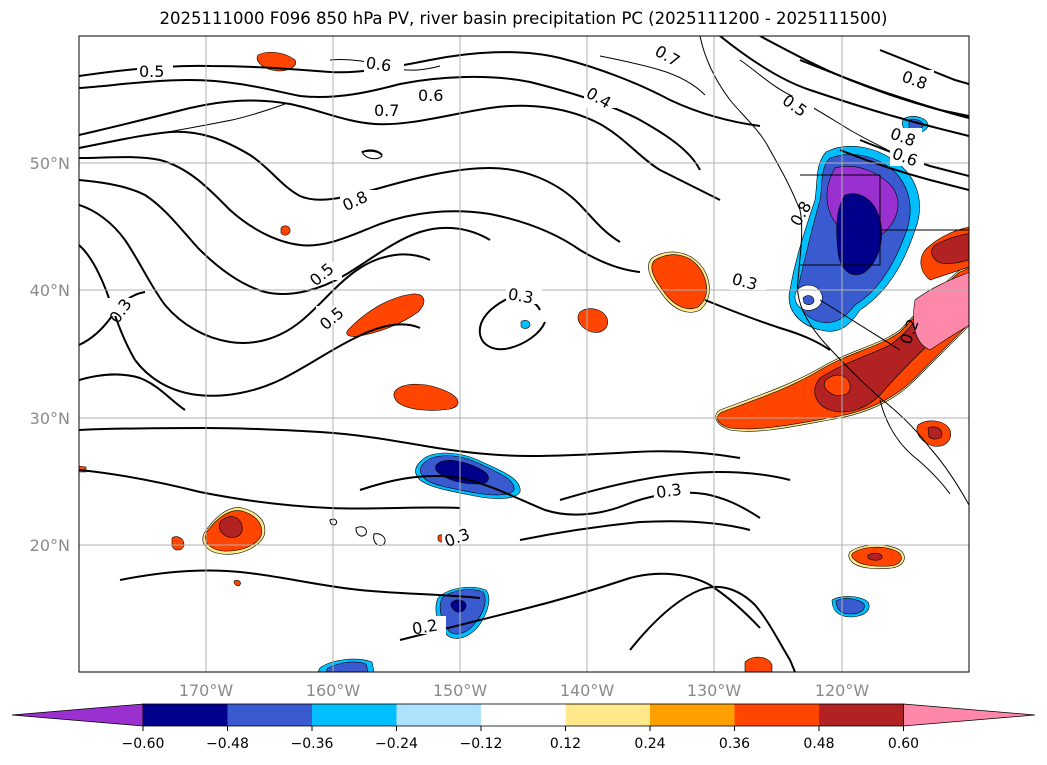 The image size is (1047, 765). I want to click on contour-label: 0.7, so click(386, 110).